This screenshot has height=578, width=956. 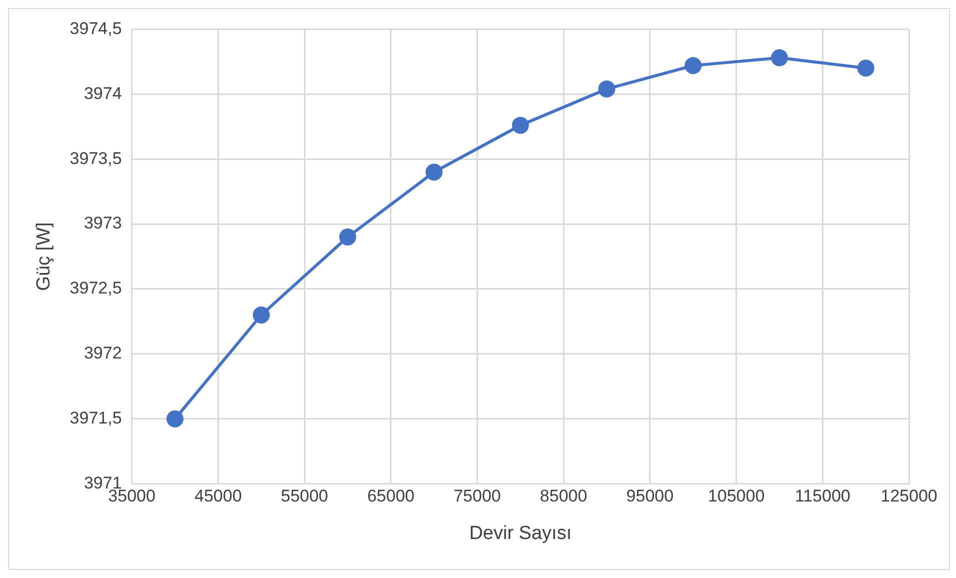 What do you see at coordinates (520, 533) in the screenshot?
I see `x-axis-title: Devir Sayısı` at bounding box center [520, 533].